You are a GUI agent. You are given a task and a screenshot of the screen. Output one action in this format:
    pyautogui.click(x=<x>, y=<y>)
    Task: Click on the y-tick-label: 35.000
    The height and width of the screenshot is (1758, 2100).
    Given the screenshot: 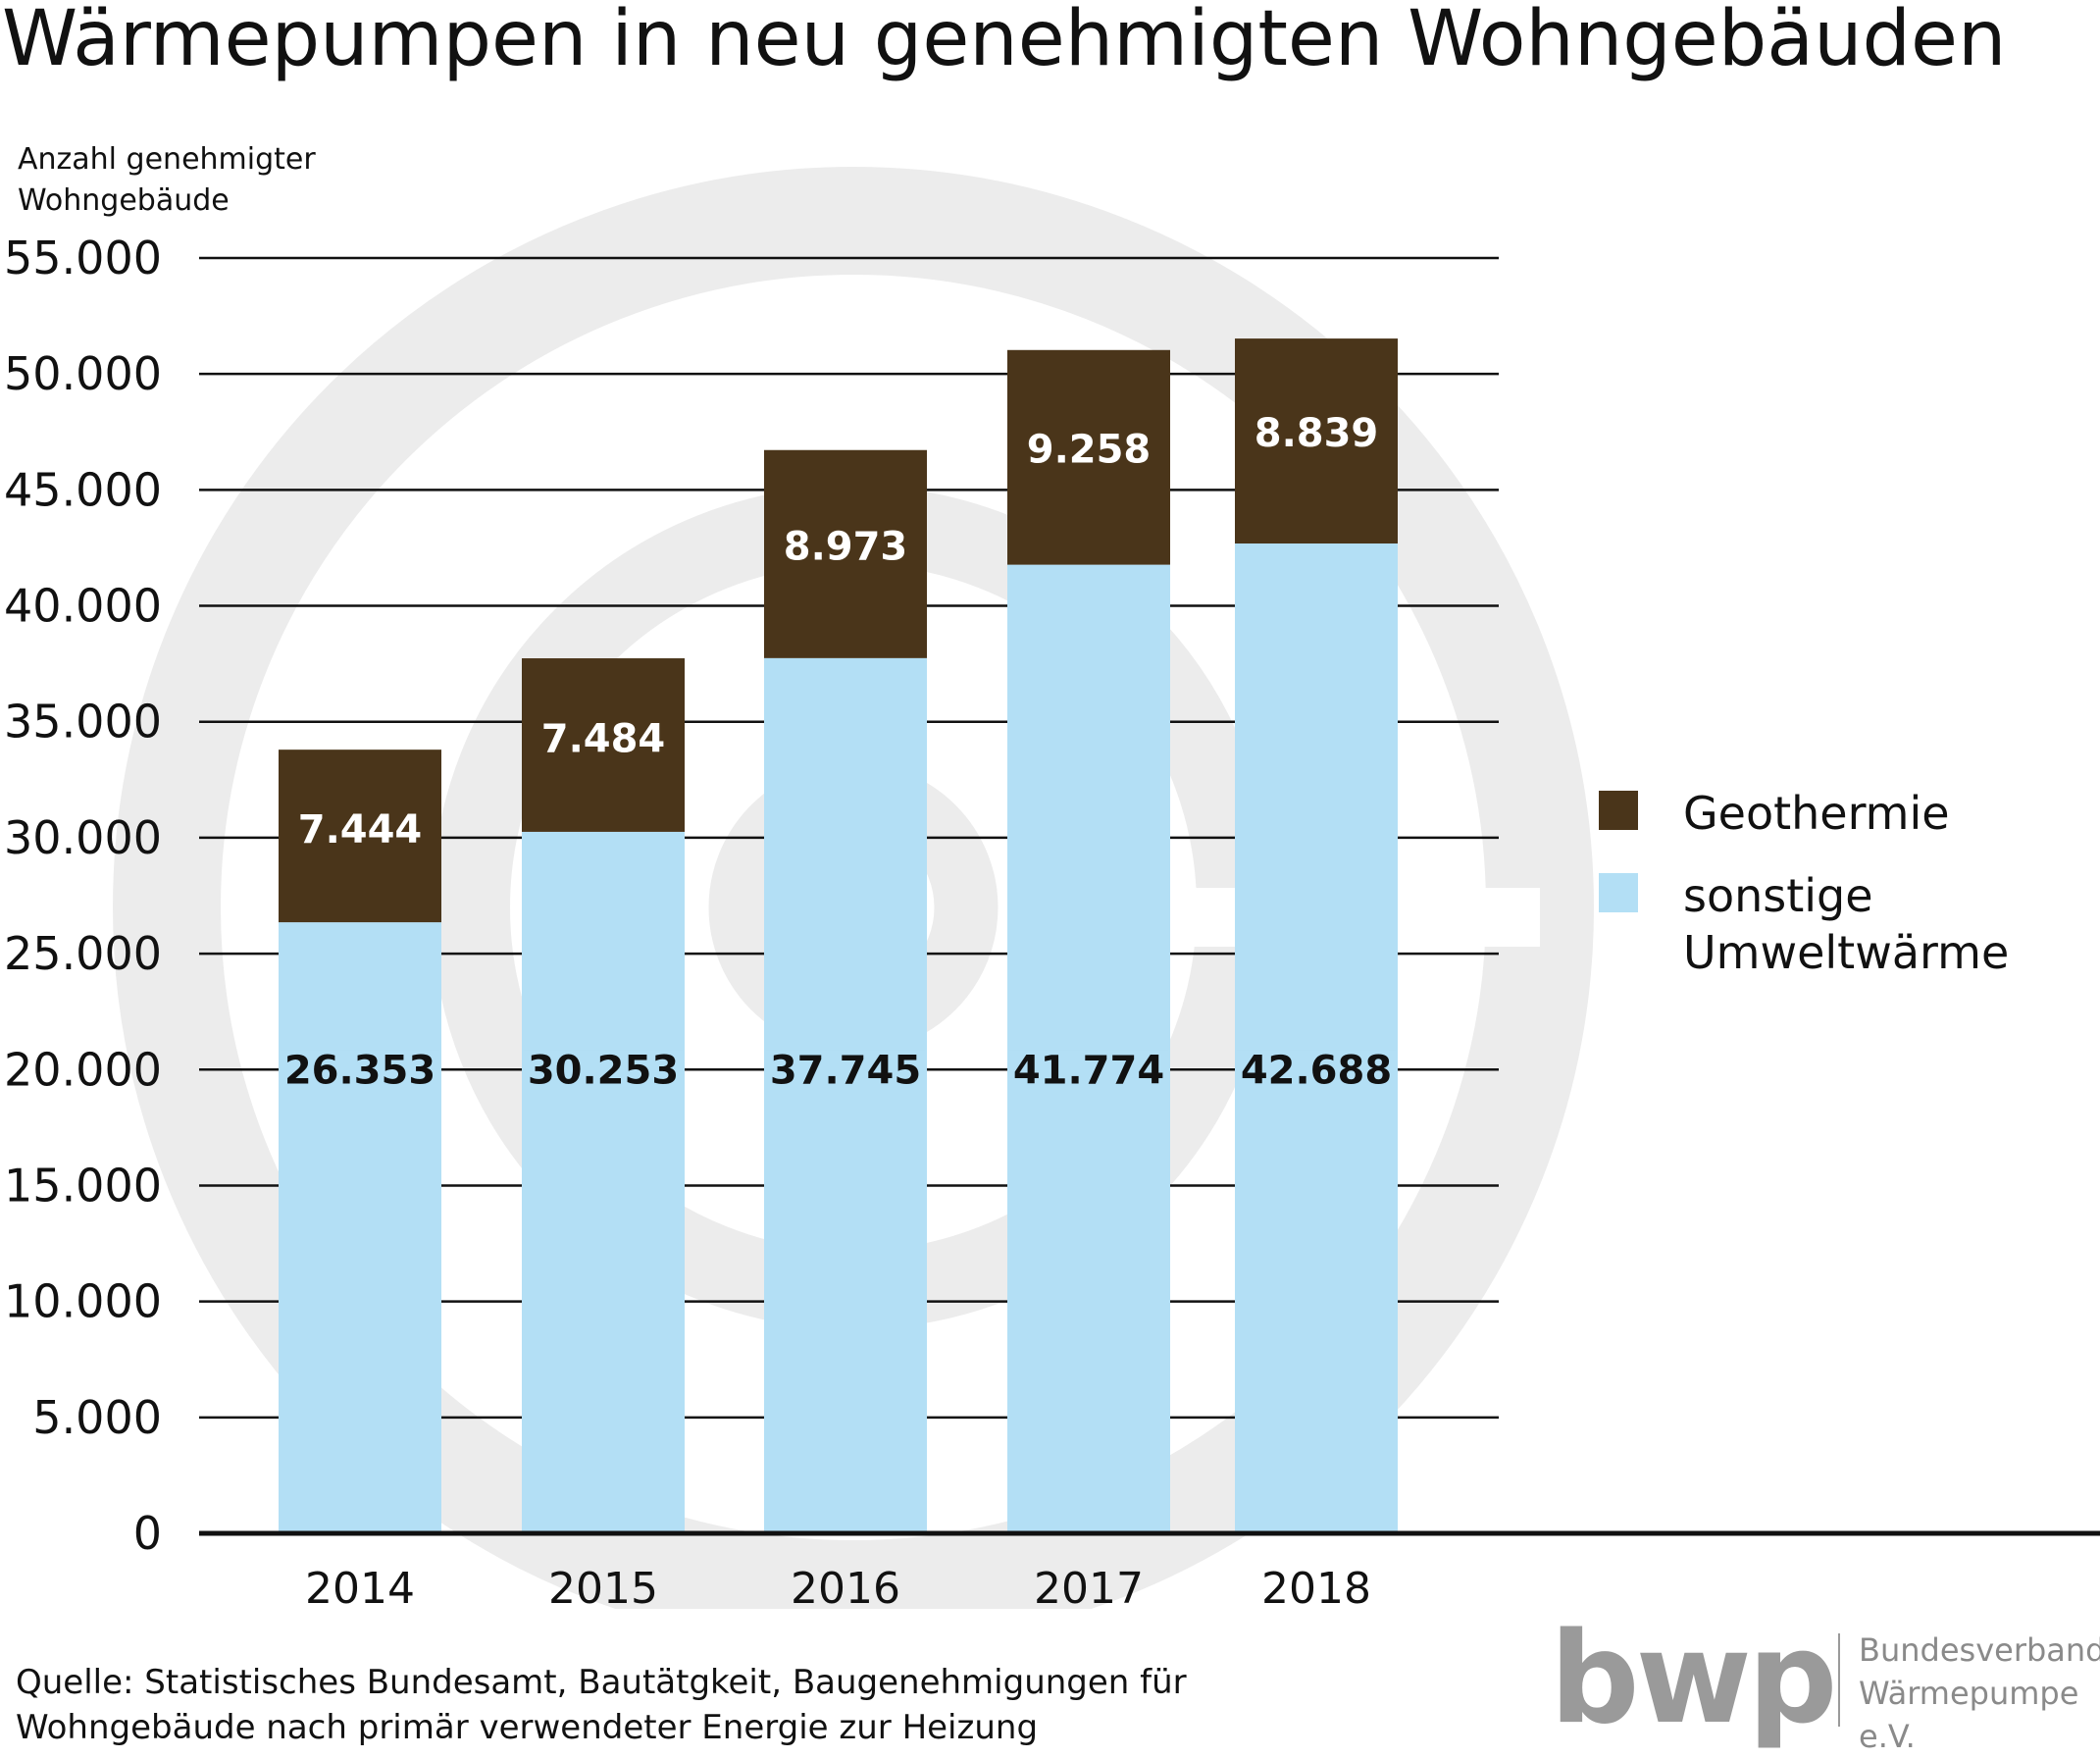 What is the action you would take?
    pyautogui.click(x=83, y=722)
    